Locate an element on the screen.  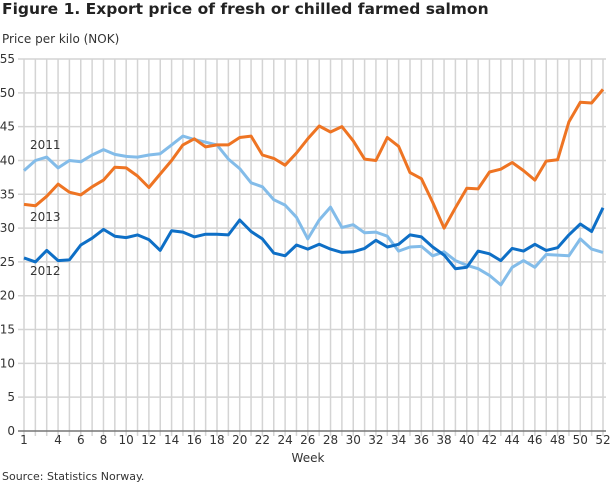
y-tick-label: 45 is located at coordinates (7, 127).